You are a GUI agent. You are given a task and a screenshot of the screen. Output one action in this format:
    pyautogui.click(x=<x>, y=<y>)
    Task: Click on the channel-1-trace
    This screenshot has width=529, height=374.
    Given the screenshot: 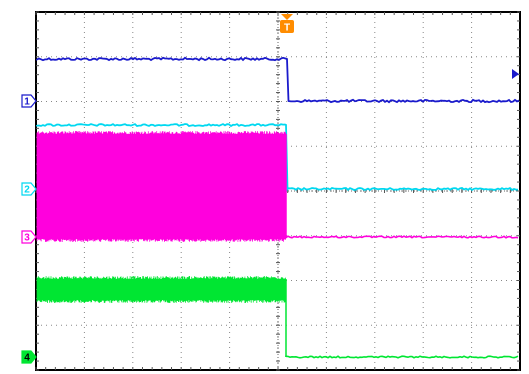 What is the action you would take?
    pyautogui.click(x=278, y=80)
    